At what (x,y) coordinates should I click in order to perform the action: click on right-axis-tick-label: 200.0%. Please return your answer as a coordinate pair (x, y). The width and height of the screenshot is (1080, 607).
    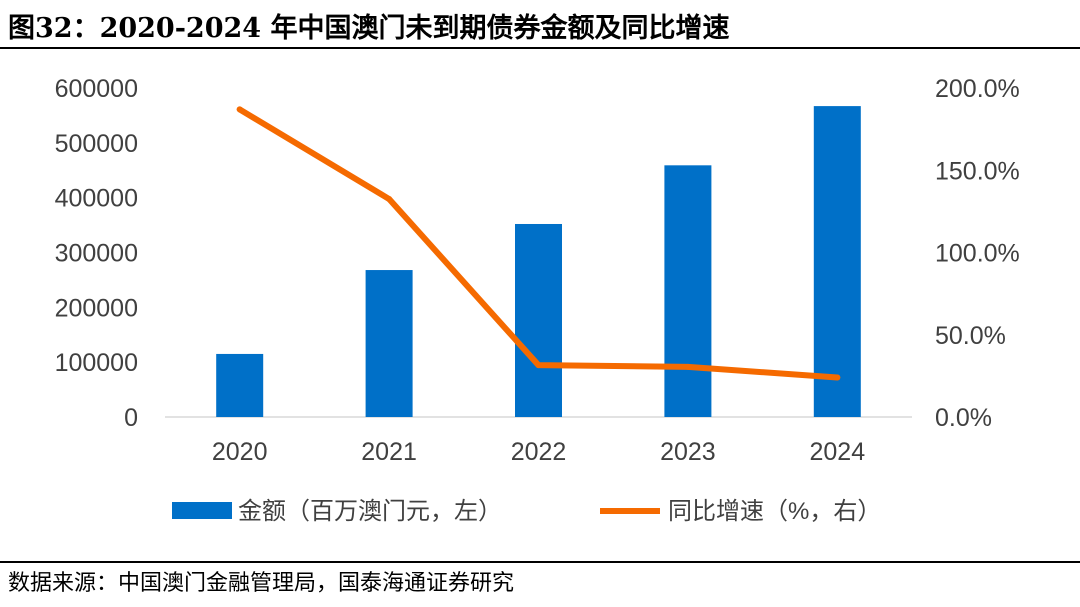
    Looking at the image, I should click on (977, 89).